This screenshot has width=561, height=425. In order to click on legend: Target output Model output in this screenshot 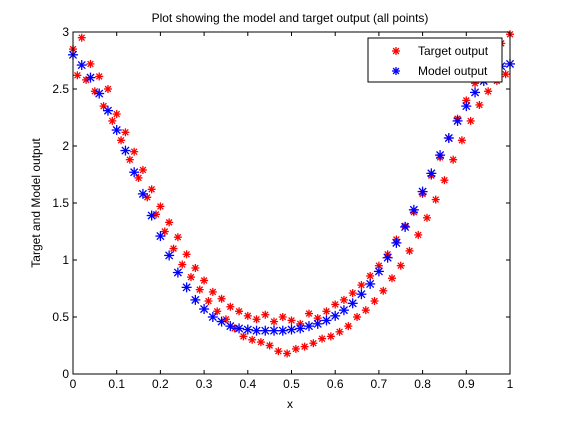, I will do `click(435, 60)`.